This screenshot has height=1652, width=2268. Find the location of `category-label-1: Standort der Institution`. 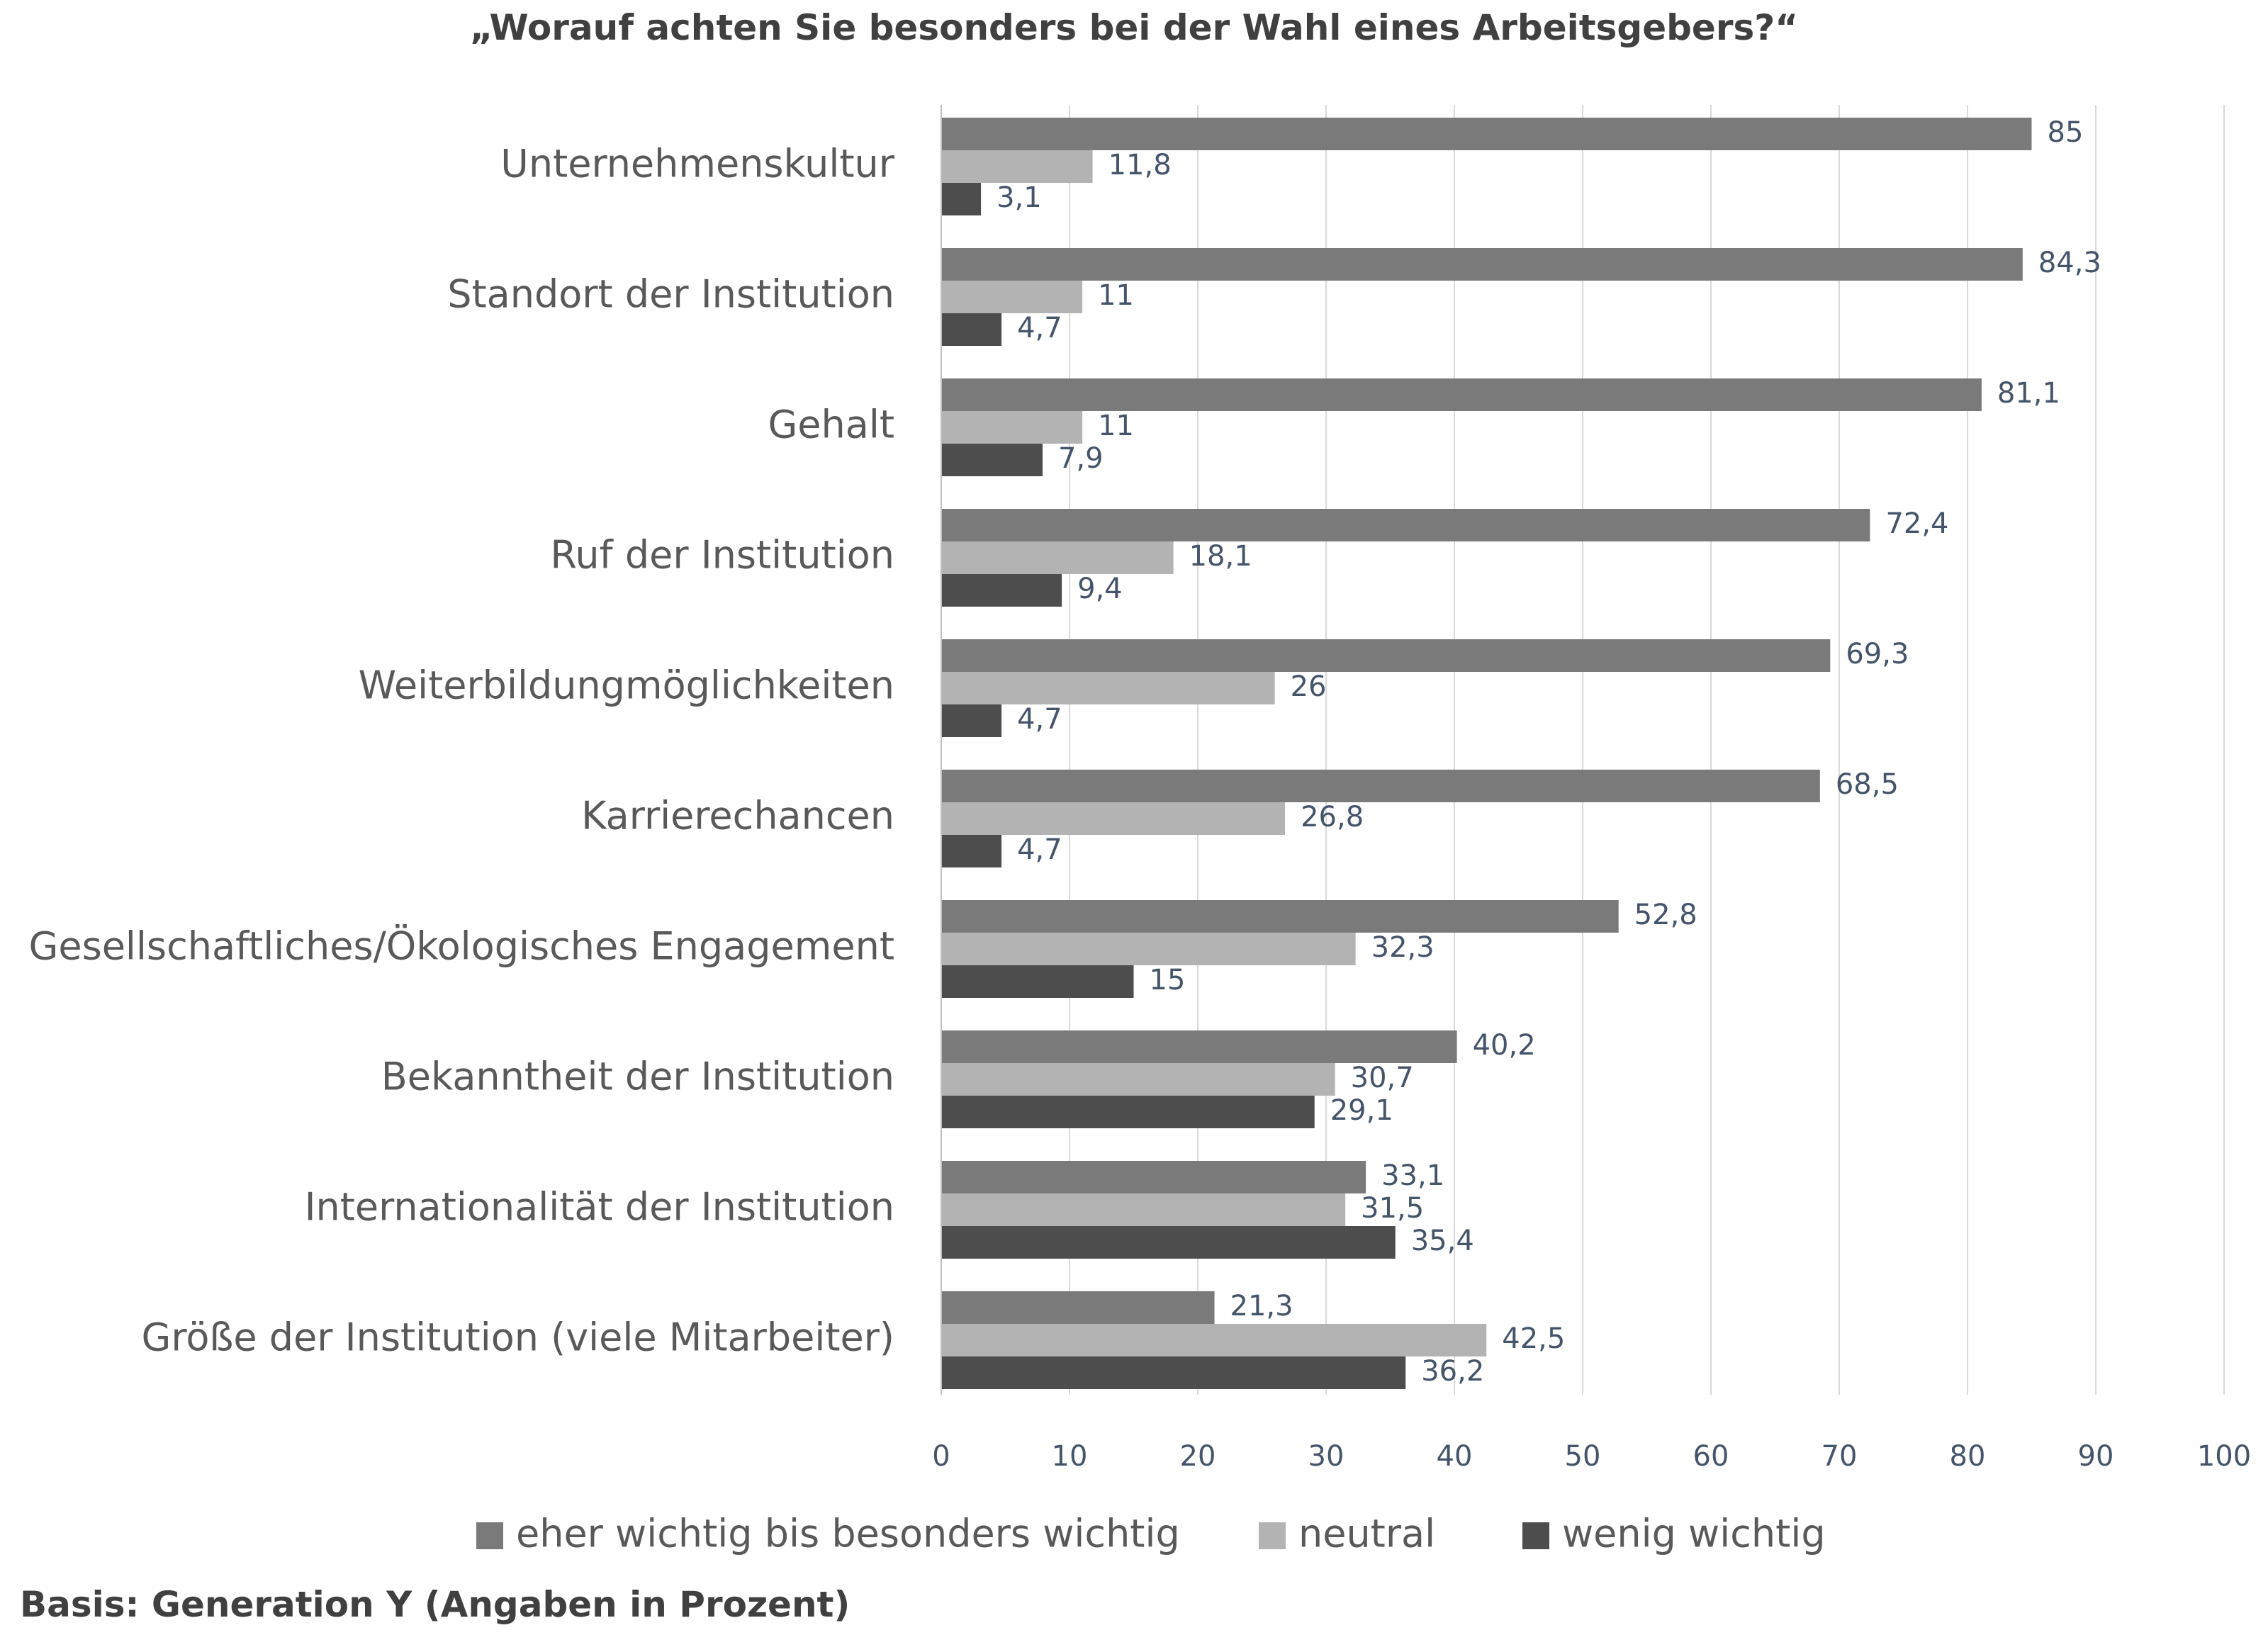

category-label-1: Standort der Institution is located at coordinates (670, 294).